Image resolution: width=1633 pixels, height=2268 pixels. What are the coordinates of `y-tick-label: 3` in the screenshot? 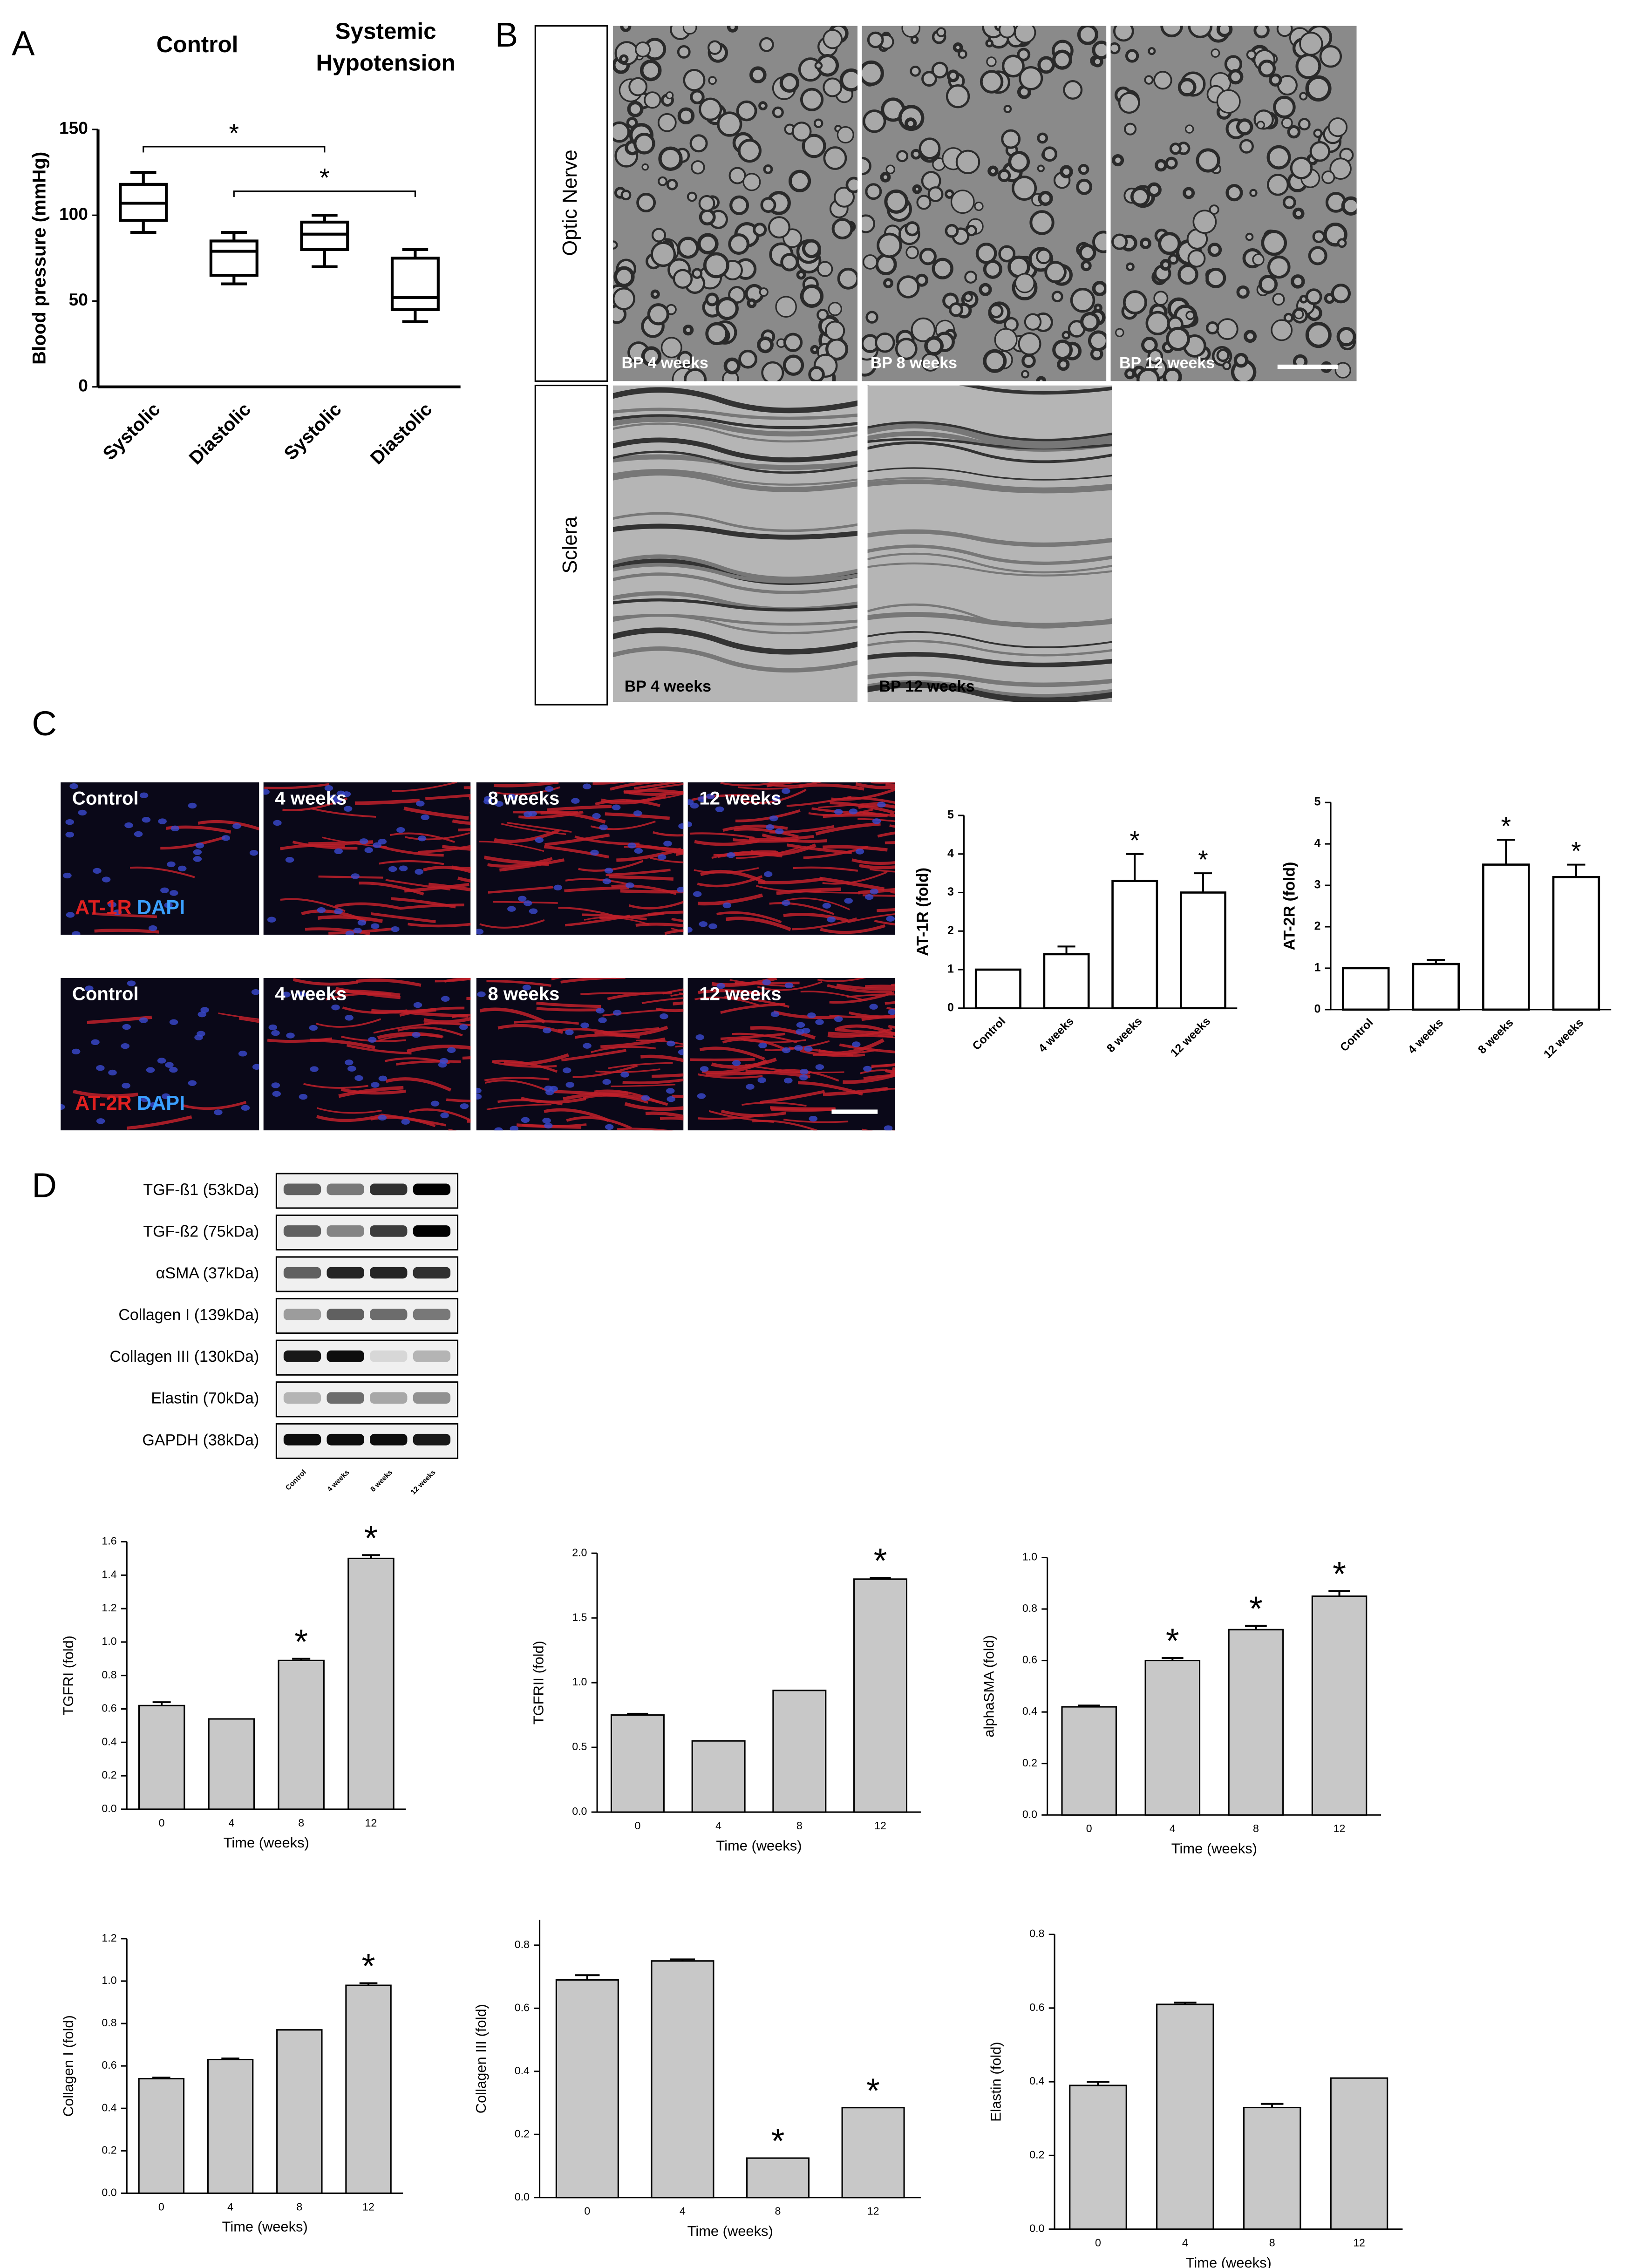 It's located at (951, 892).